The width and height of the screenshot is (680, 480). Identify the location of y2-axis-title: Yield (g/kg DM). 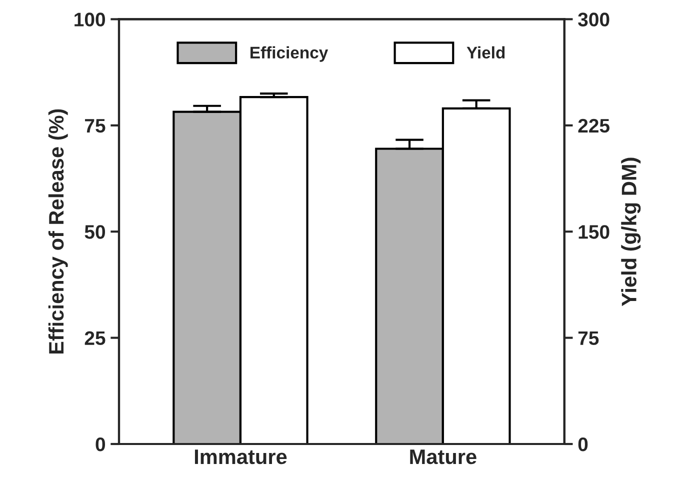
(631, 232).